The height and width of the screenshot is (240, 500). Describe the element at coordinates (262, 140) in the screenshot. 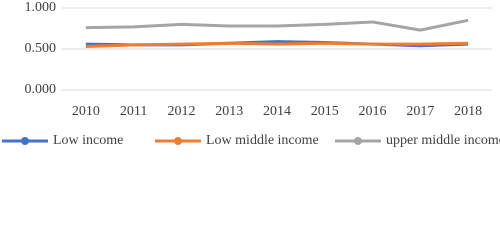

I see `legend-label: Low middle income` at that location.